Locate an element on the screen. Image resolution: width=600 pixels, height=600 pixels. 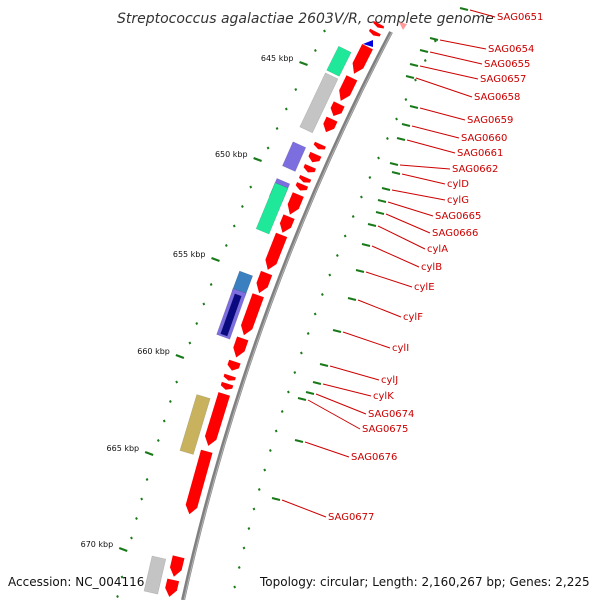
ruler-label: 665 kbp is located at coordinates (123, 448).